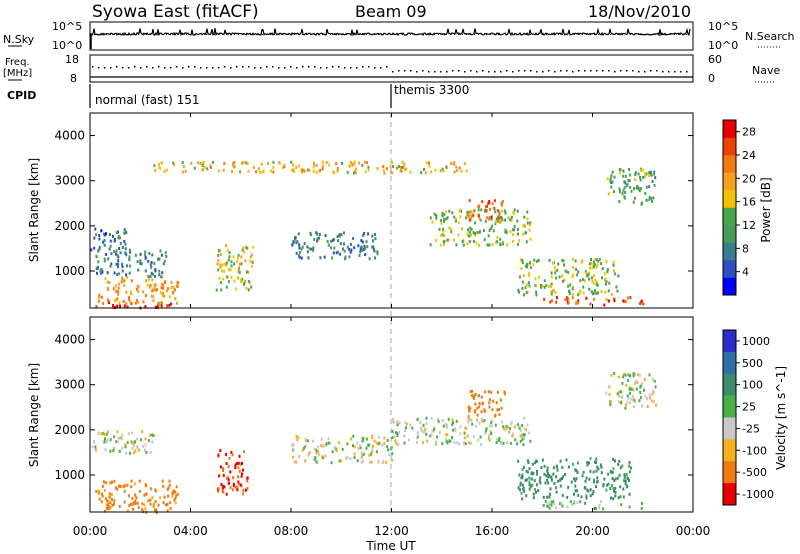 The image size is (800, 554). Describe the element at coordinates (592, 531) in the screenshot. I see `x-tick-label: 20:00` at that location.